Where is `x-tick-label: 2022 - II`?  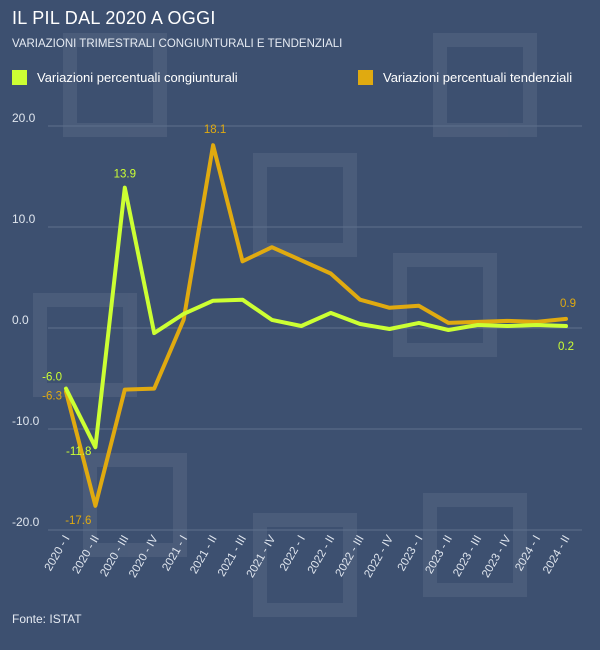 x-tick-label: 2022 - II is located at coordinates (321, 555).